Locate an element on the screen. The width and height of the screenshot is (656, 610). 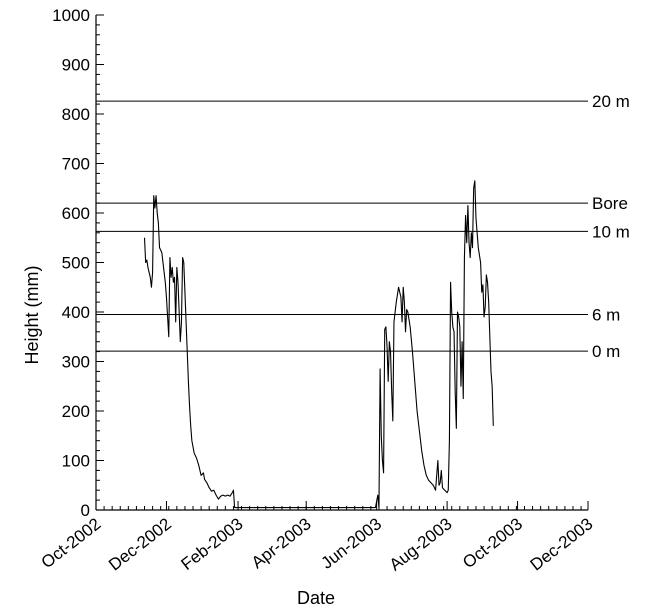
x-axis-label: Date is located at coordinates (316, 598).